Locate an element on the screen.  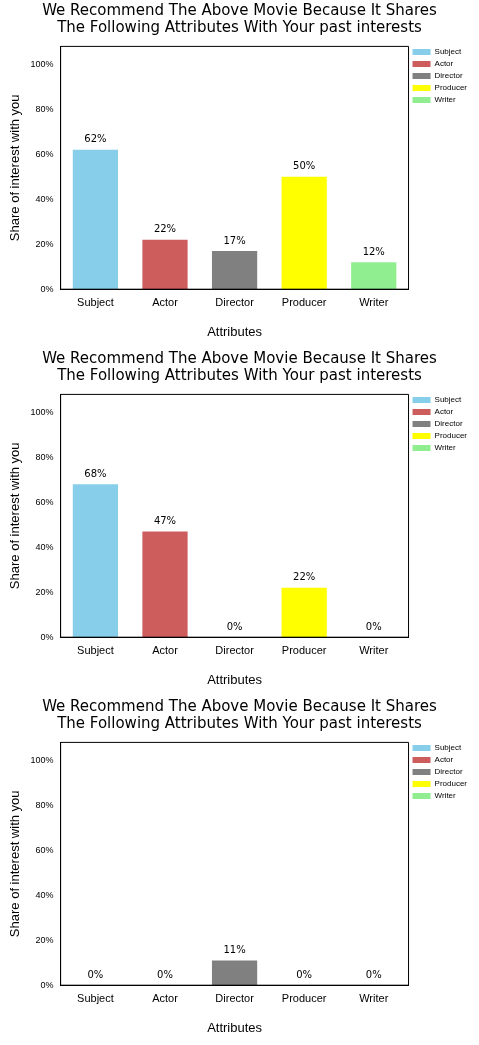
data-label: 68% is located at coordinates (95, 473).